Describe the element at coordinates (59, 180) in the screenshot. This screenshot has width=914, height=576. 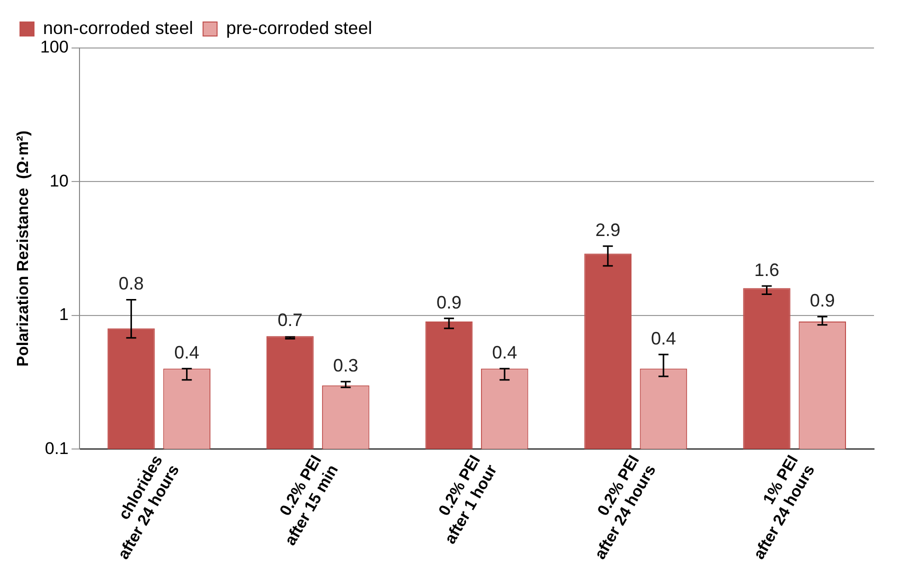
I see `y-tick-label: 10` at that location.